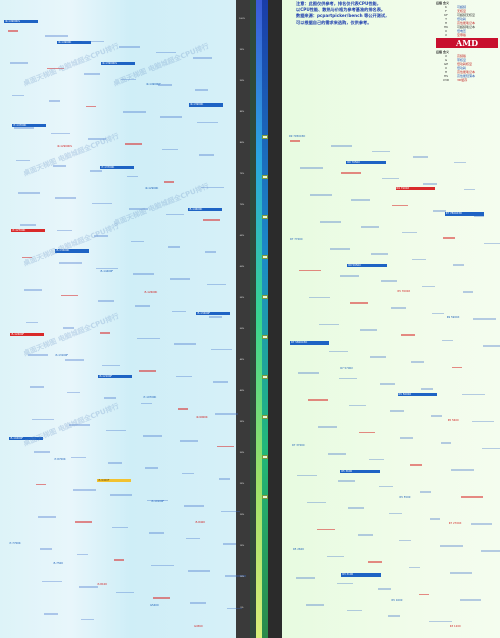 The image size is (500, 638). I want to click on score-label: 40%, so click(242, 391).